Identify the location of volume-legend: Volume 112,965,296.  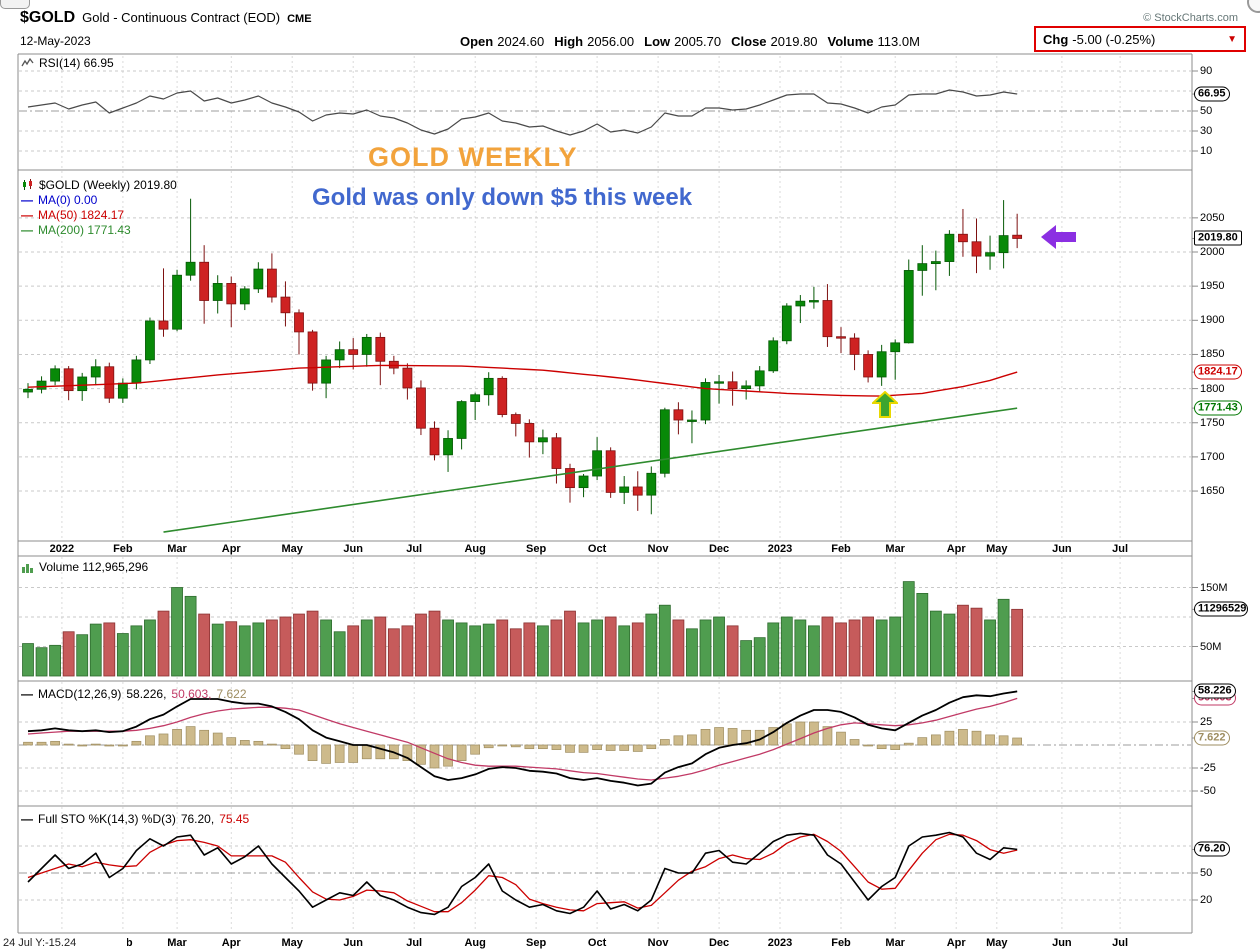
(94, 567).